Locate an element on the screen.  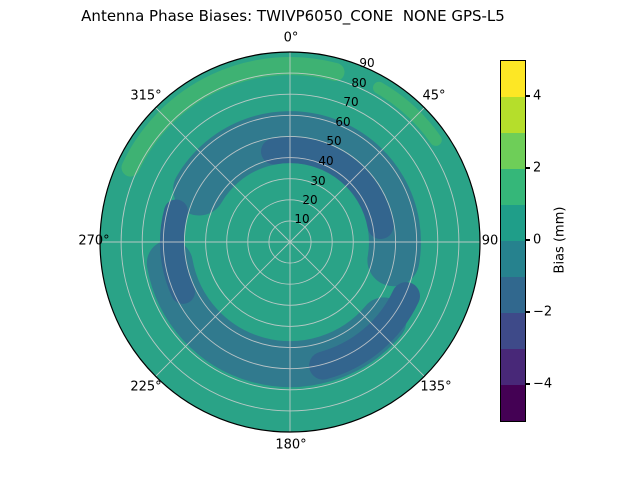
r-tick-90: 90 is located at coordinates (367, 63).